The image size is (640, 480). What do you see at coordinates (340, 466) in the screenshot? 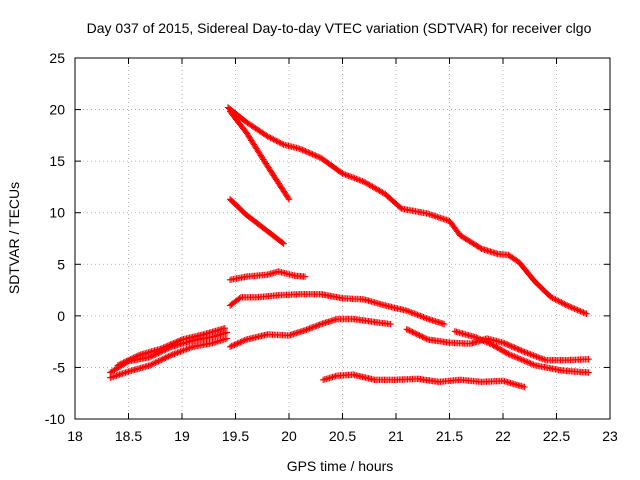
I see `x-axis-title: GPS time / hours` at bounding box center [340, 466].